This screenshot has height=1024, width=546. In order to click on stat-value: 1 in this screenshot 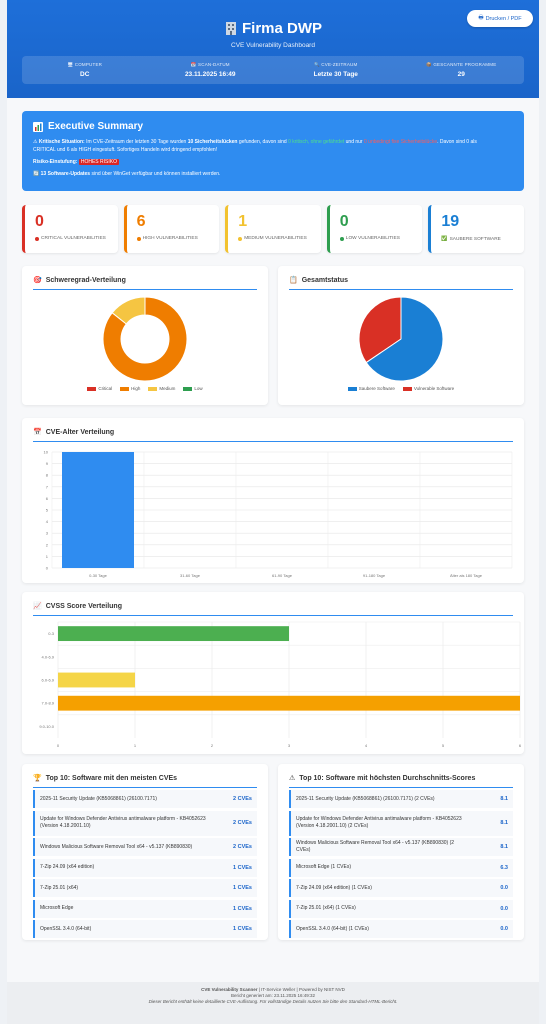, I will do `click(243, 221)`.